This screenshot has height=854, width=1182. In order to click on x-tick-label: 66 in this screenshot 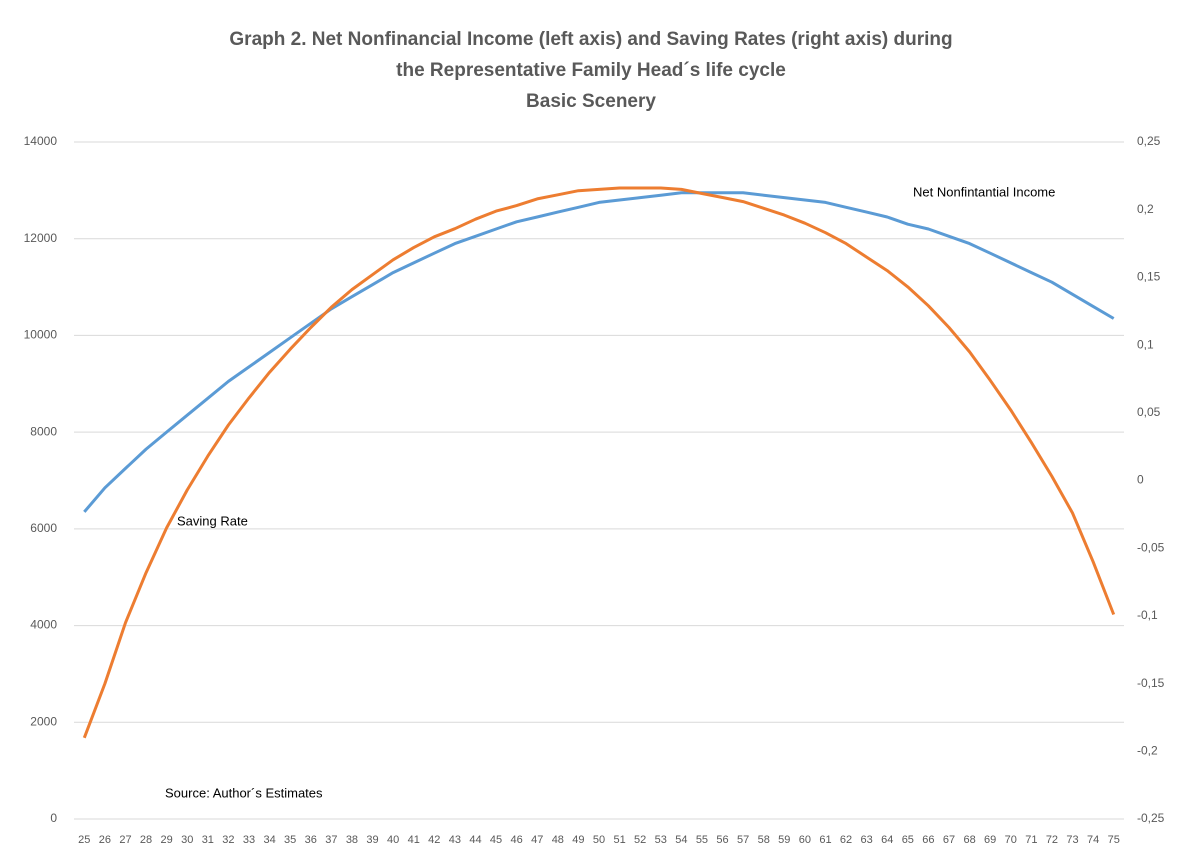, I will do `click(928, 840)`.